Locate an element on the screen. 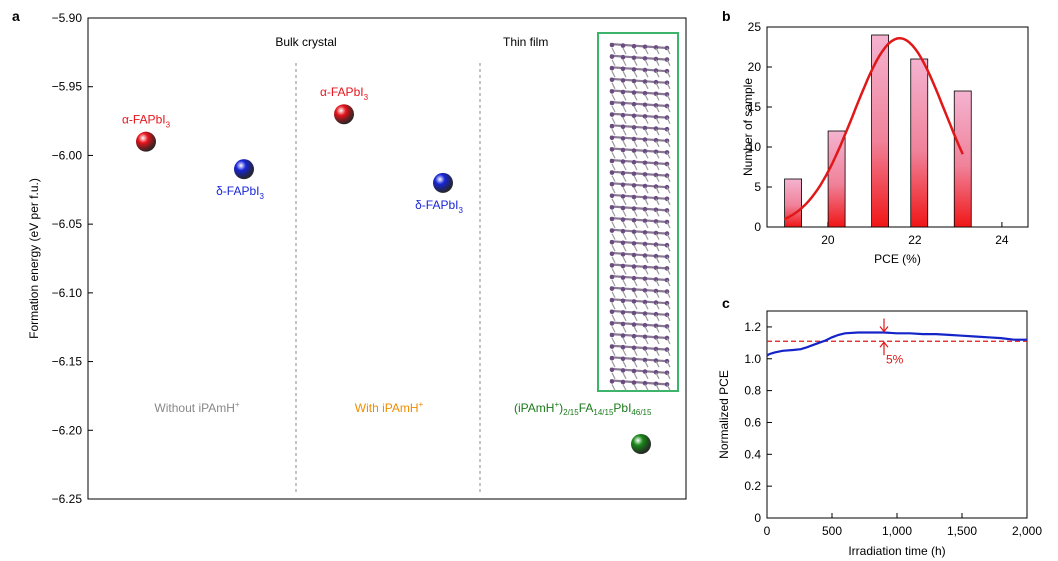 The width and height of the screenshot is (1058, 561). y-tick-label: 1.0 is located at coordinates (752, 359).